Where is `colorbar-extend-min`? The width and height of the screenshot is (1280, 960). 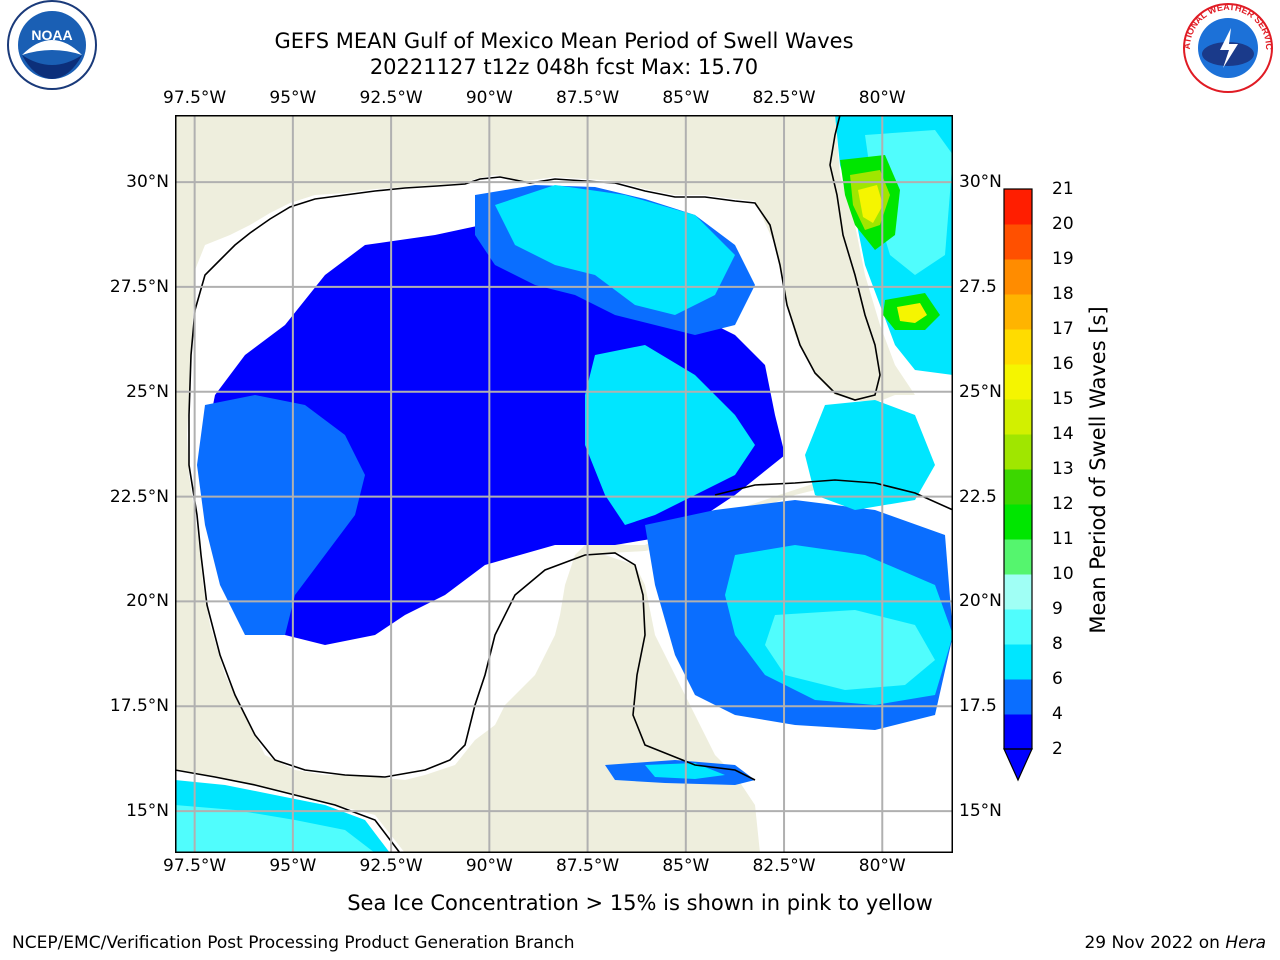 colorbar-extend-min is located at coordinates (1018, 765).